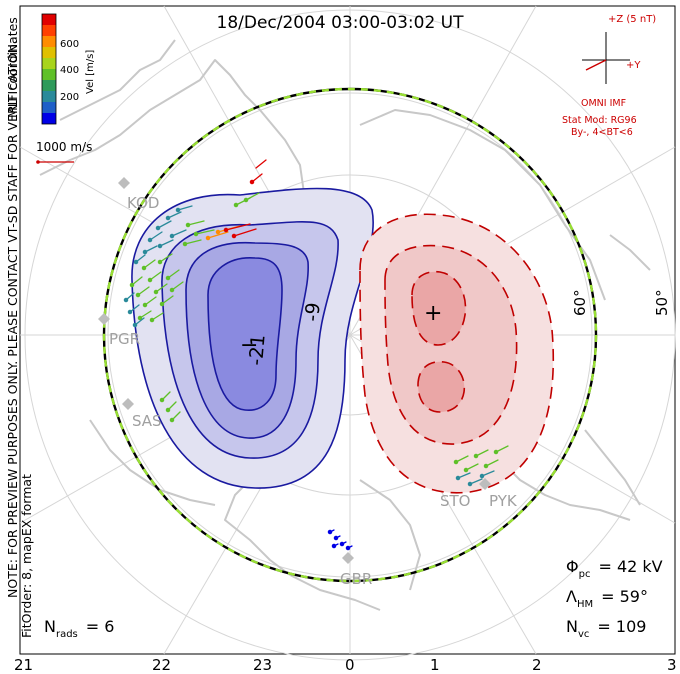 This screenshot has height=674, width=680. I want to click on vector-cluster-pgr-teal, so click(134, 291).